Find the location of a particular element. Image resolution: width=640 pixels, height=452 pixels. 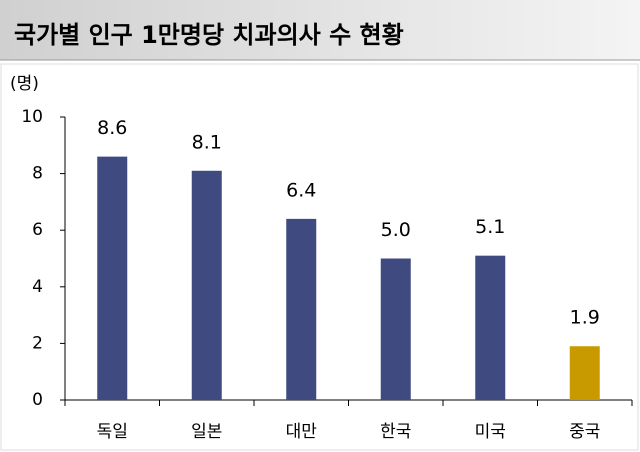

value-label: 1.9 is located at coordinates (585, 318).